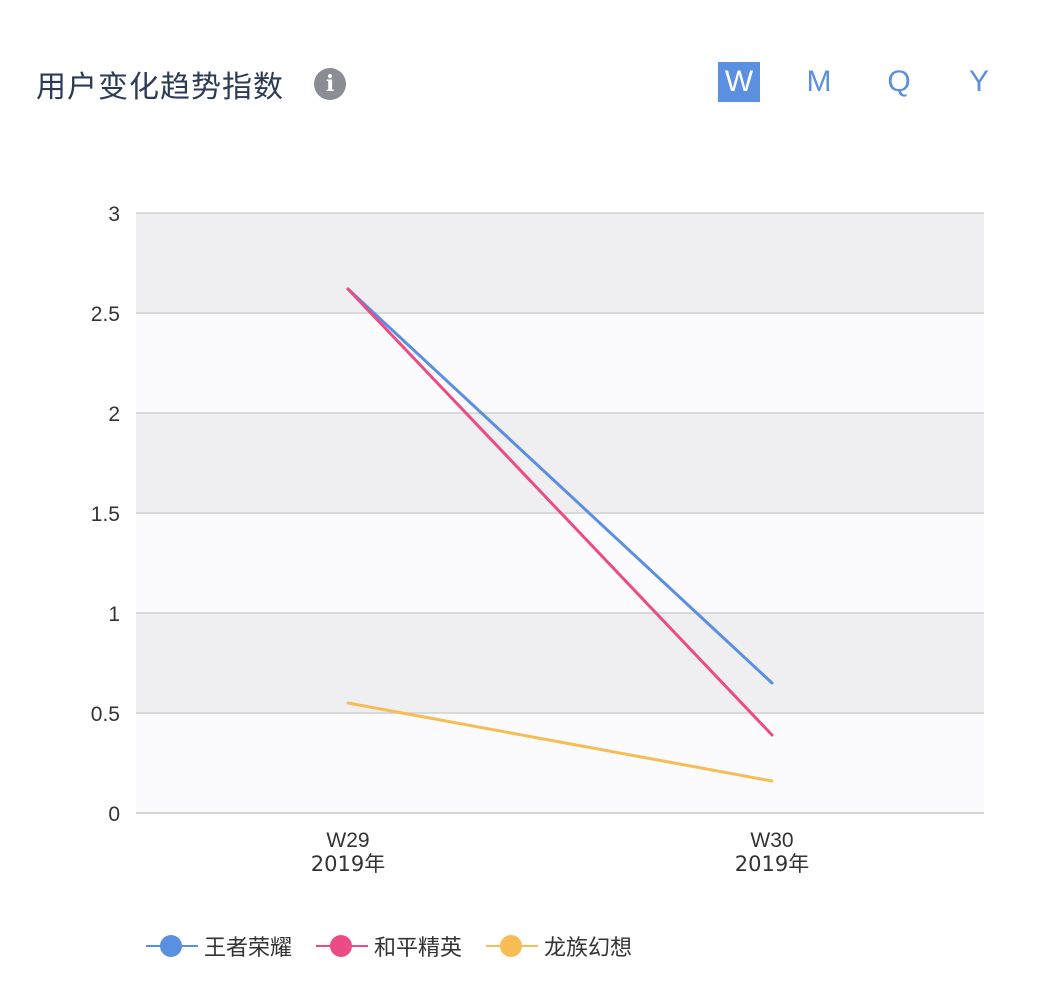 The width and height of the screenshot is (1044, 1004). Describe the element at coordinates (160, 87) in the screenshot. I see `chart-title: 用户变化趋势指数` at that location.